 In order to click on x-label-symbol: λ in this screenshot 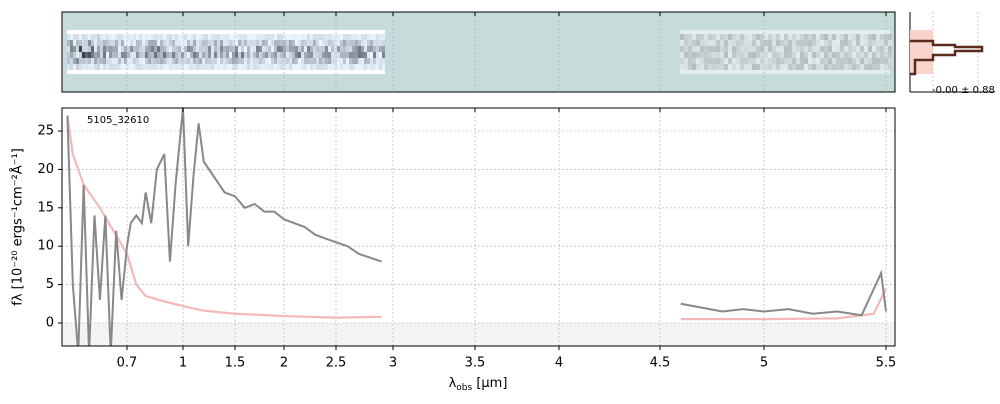, I will do `click(453, 383)`.